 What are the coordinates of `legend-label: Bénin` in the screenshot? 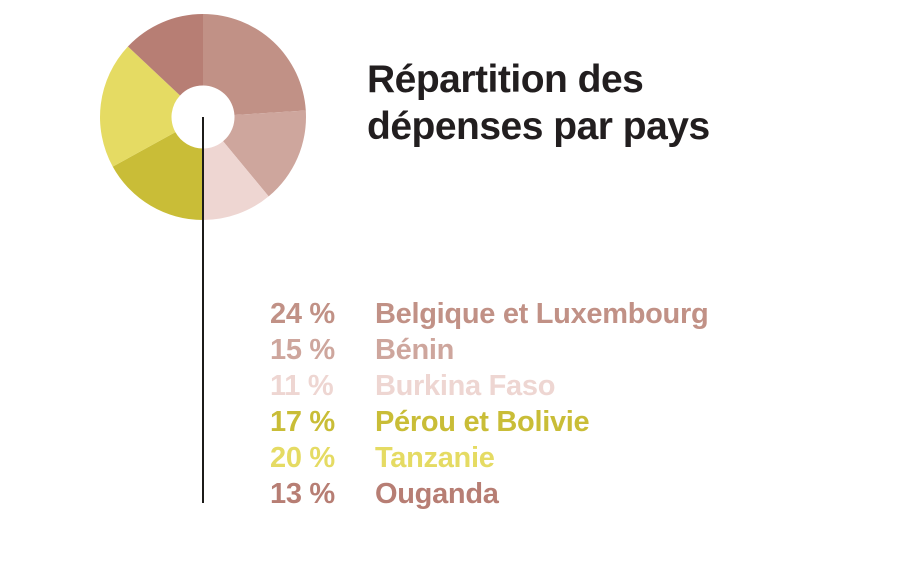 It's located at (415, 350).